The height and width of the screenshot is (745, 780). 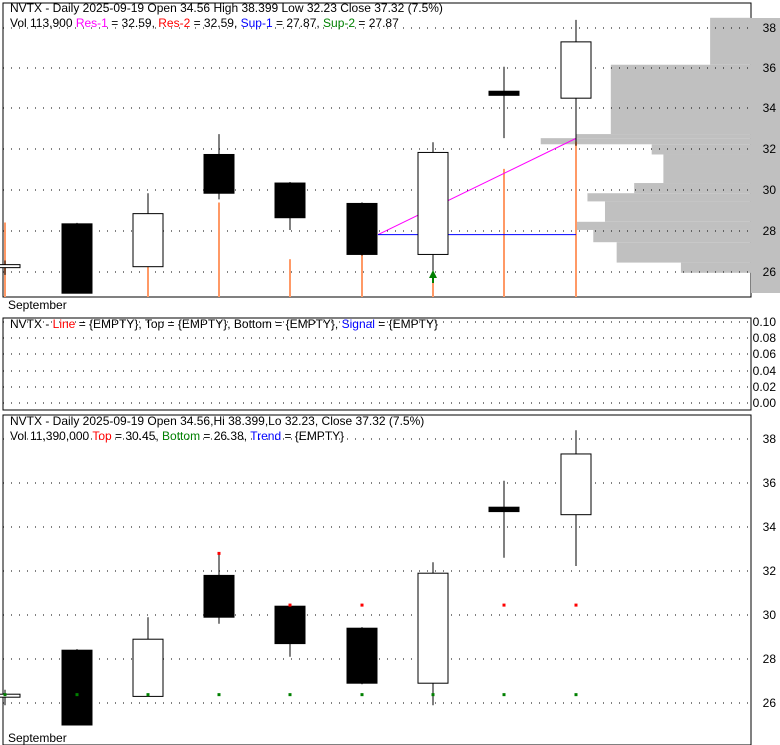 I want to click on price-legend-item: Vol 113,900, so click(x=43, y=23).